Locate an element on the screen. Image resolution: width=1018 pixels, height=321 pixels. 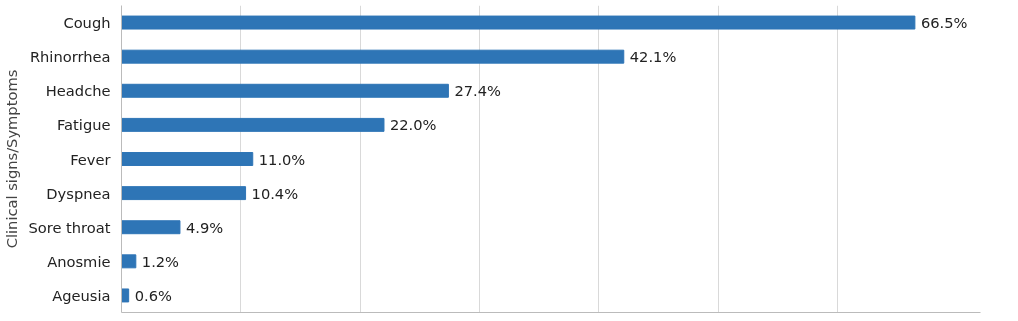
data-label: 27.4% is located at coordinates (478, 91).